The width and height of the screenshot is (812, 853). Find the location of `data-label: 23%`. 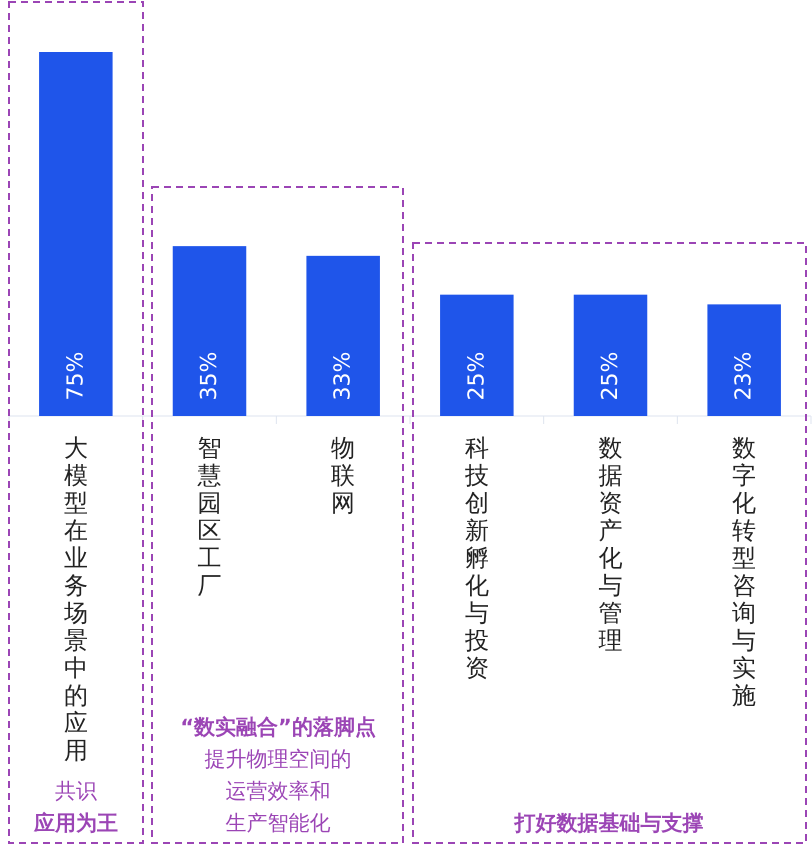

data-label: 23% is located at coordinates (744, 376).